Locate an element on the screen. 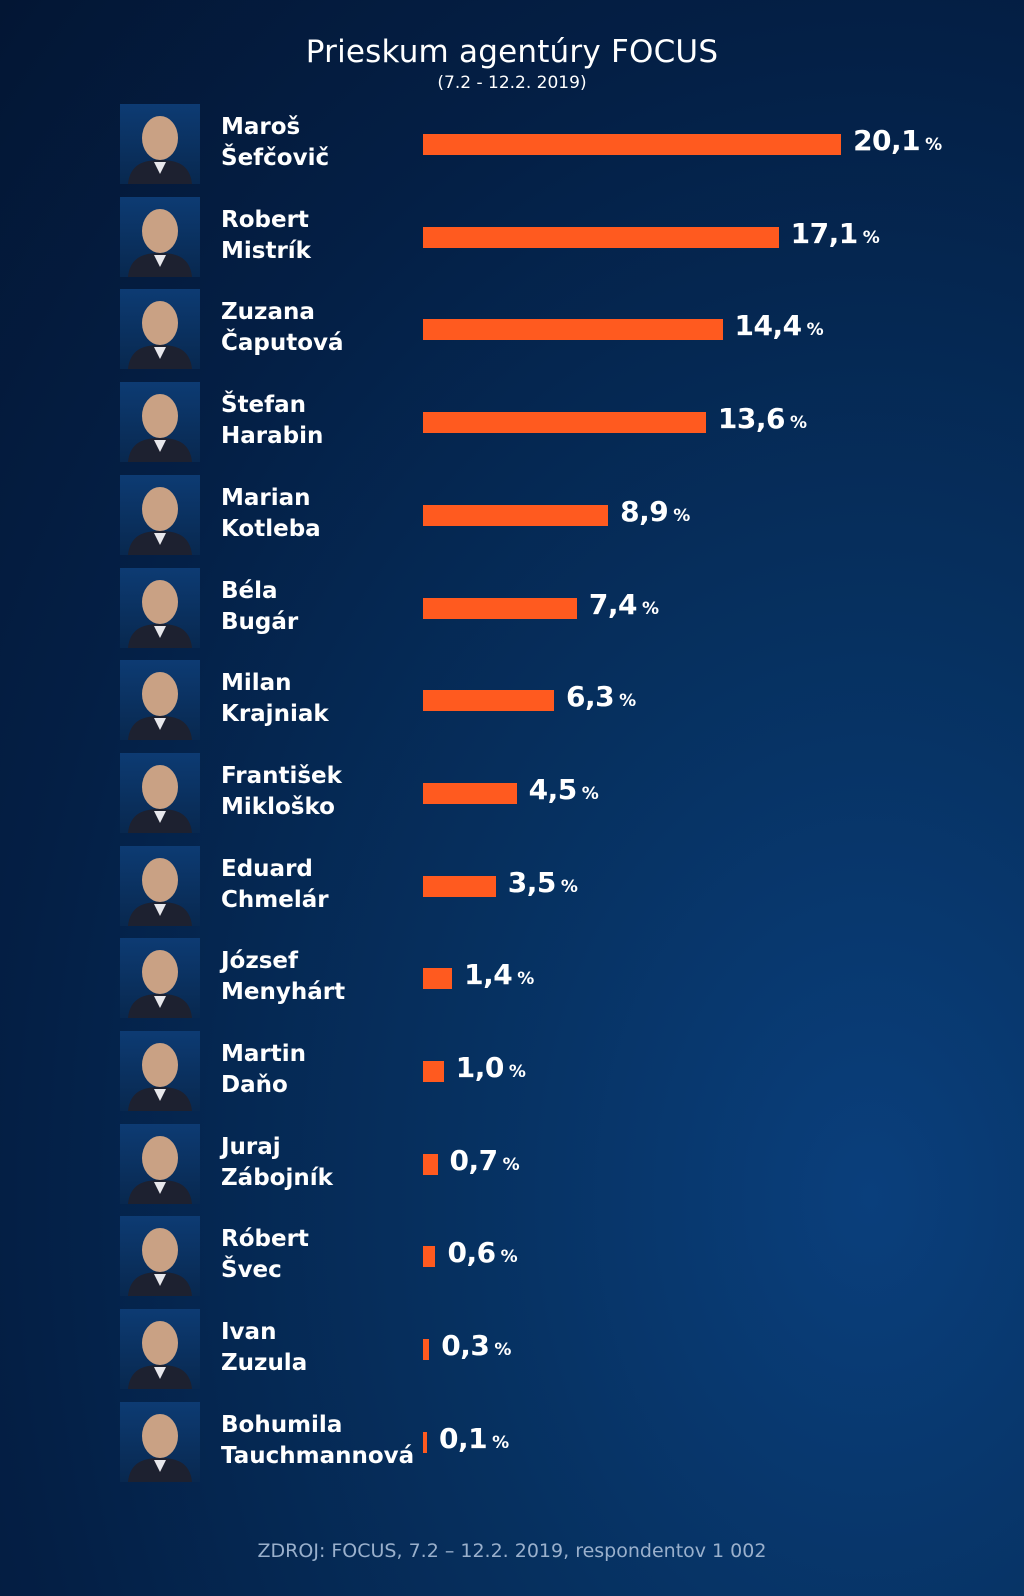 This screenshot has width=1024, height=1596. candidate-name: Marian Kotleba is located at coordinates (271, 513).